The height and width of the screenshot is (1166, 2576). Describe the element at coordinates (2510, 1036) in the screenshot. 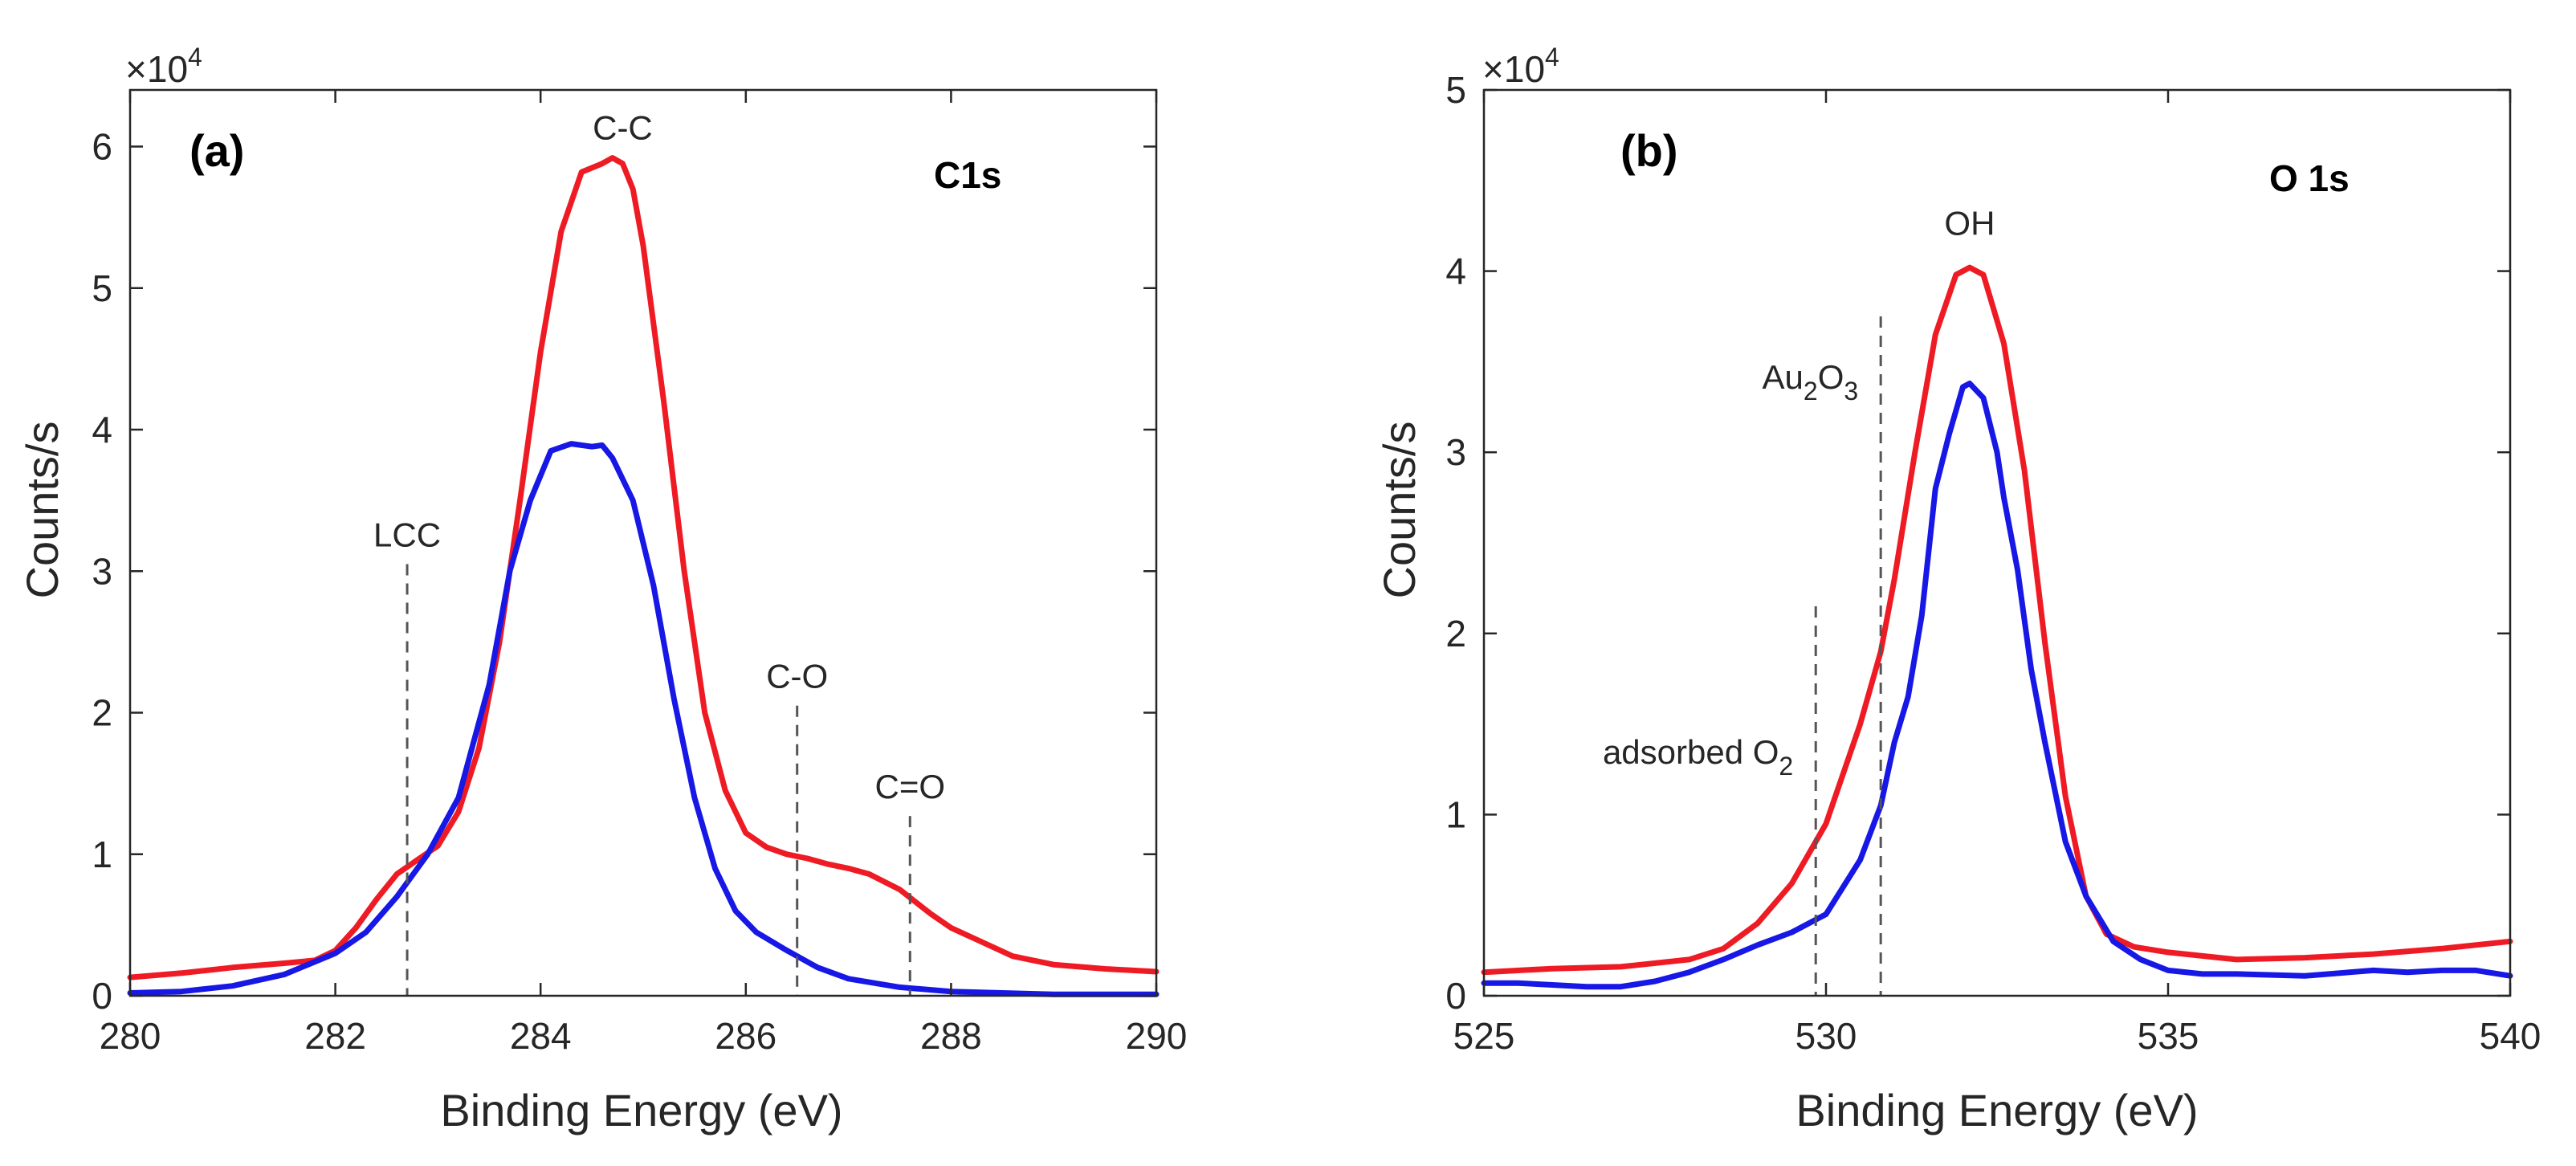

I see `panel-b-xtick-label: 540` at that location.